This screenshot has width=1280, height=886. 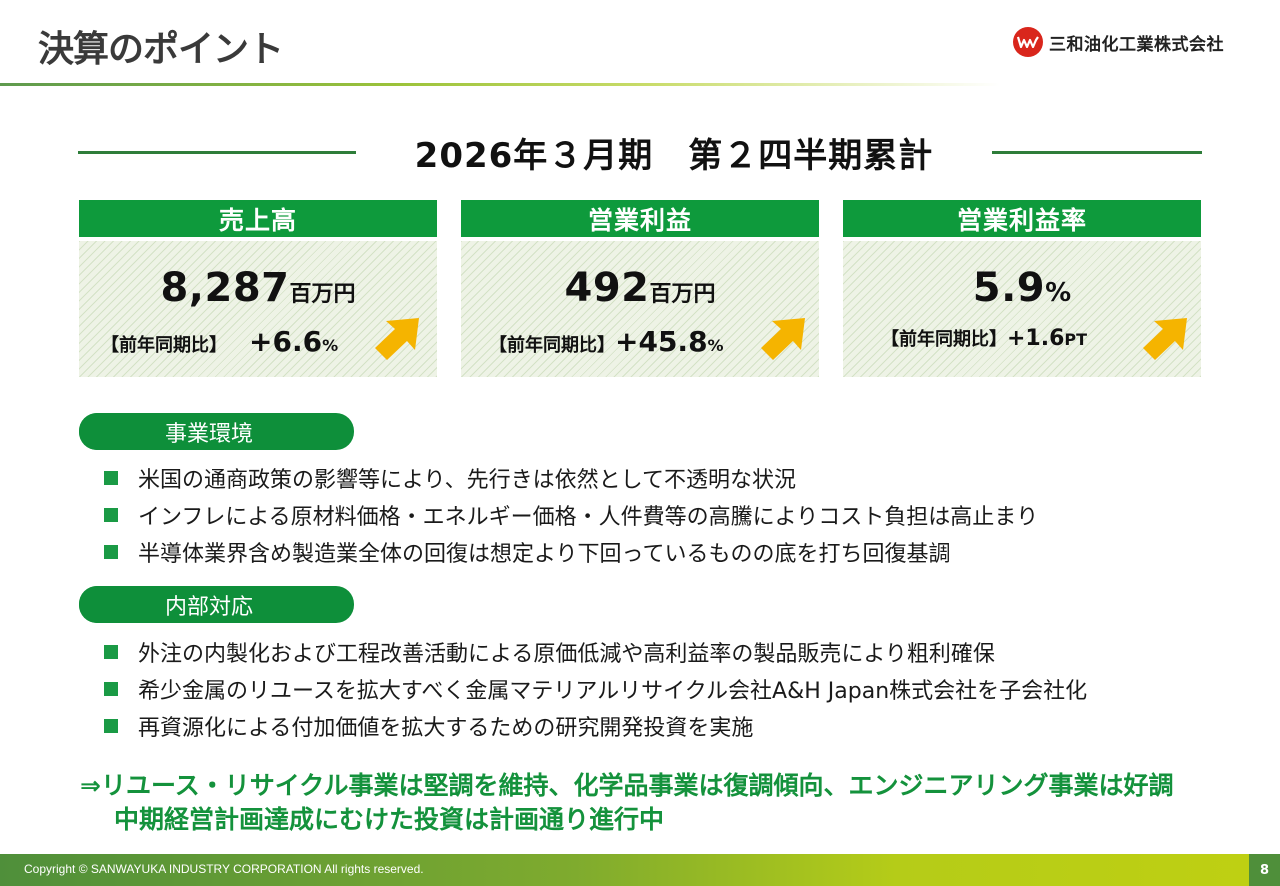 I want to click on kpi-yoy-unit: PT, so click(x=1076, y=339).